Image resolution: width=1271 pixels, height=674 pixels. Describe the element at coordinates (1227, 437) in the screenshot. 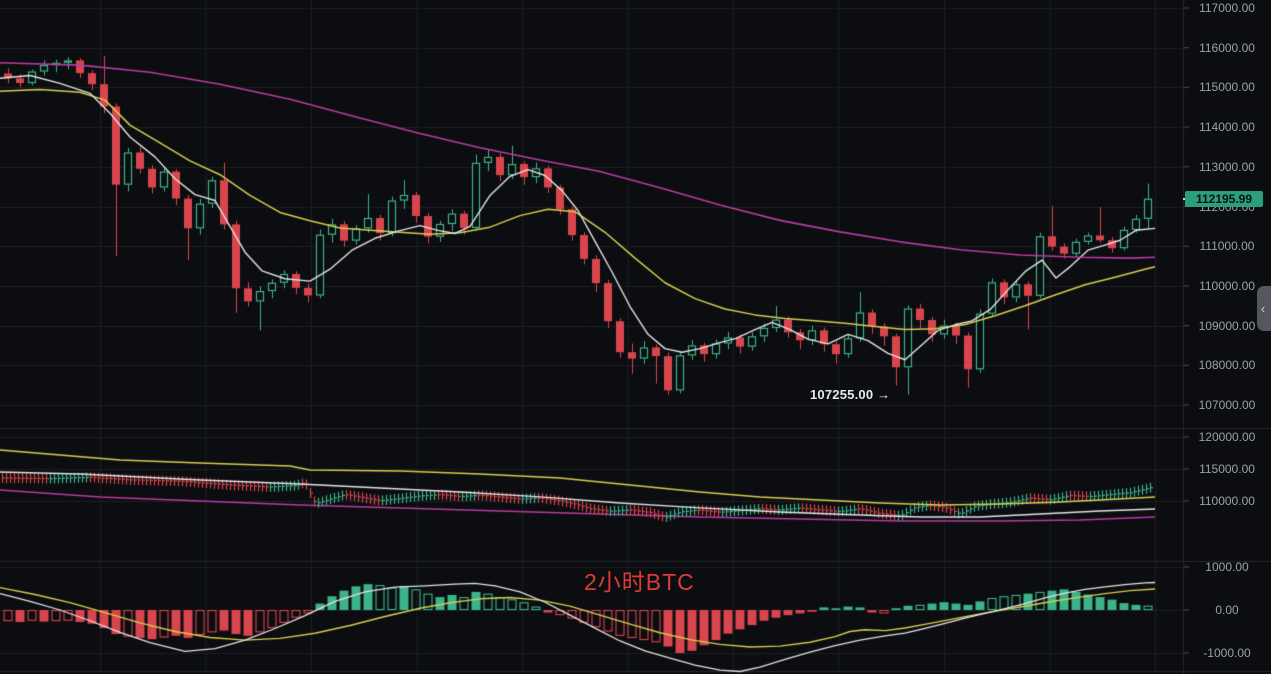

I see `axis-price-label: 120000.00` at that location.